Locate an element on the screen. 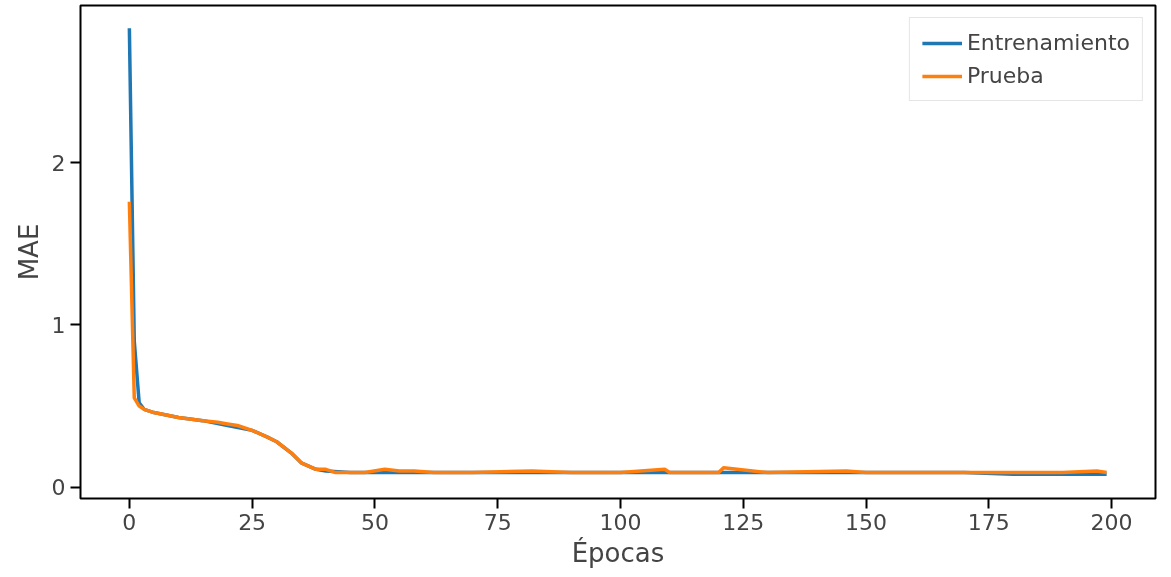  x-tick-label: 75 is located at coordinates (497, 522).